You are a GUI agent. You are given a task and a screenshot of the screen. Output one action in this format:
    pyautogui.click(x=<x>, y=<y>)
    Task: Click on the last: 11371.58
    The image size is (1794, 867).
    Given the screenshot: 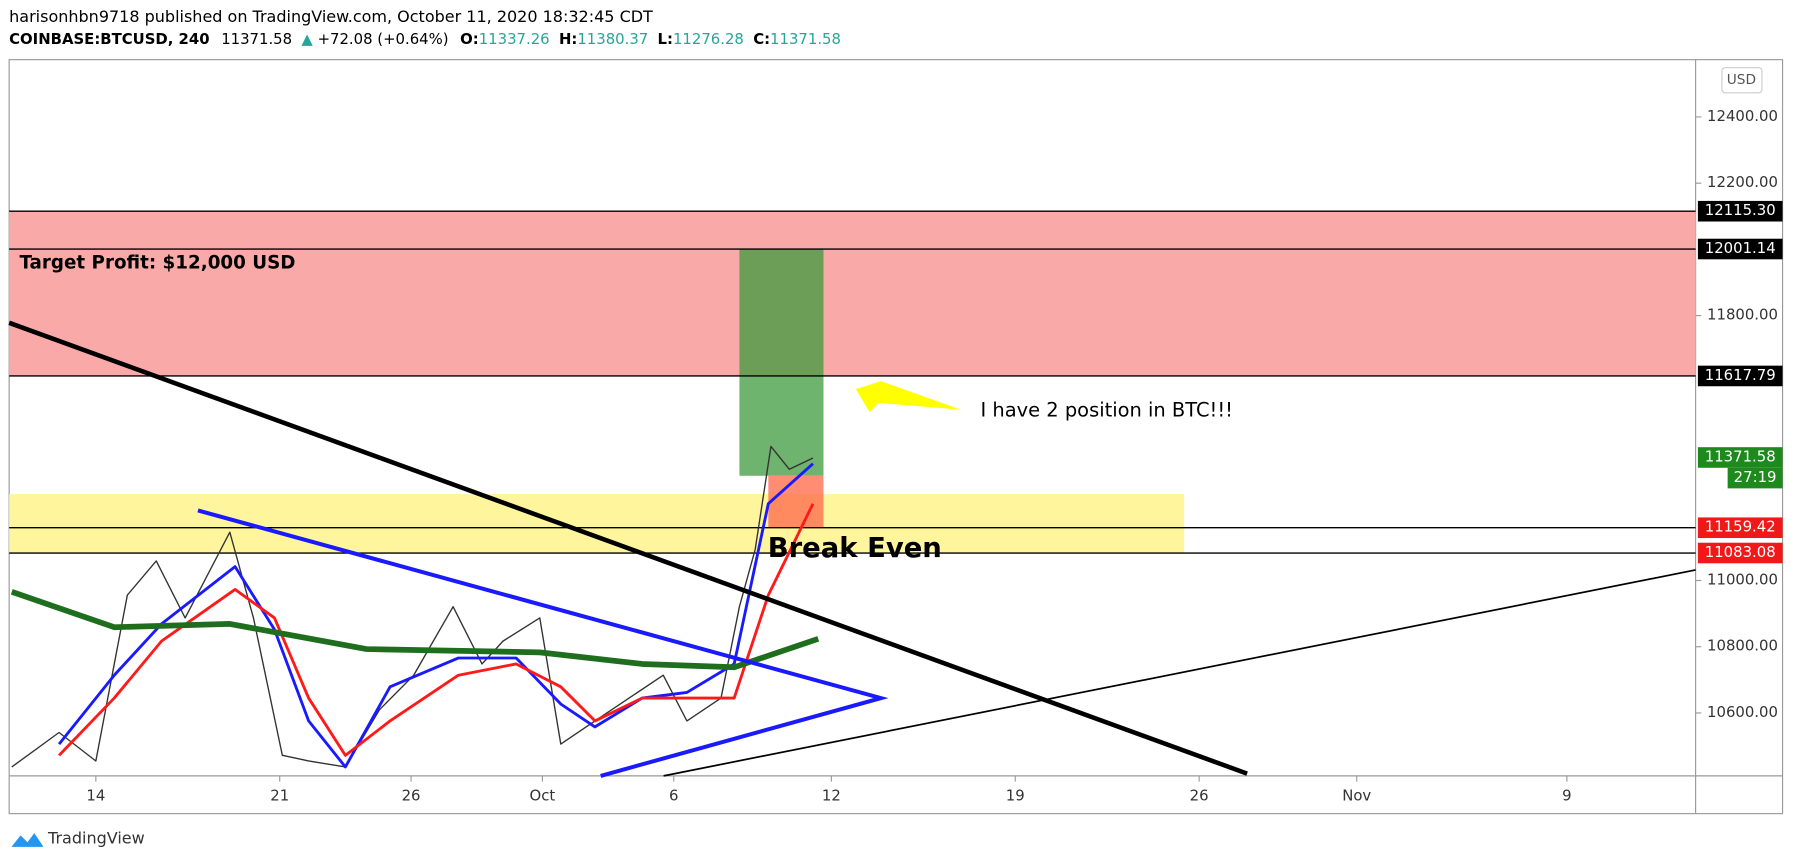 What is the action you would take?
    pyautogui.click(x=256, y=39)
    